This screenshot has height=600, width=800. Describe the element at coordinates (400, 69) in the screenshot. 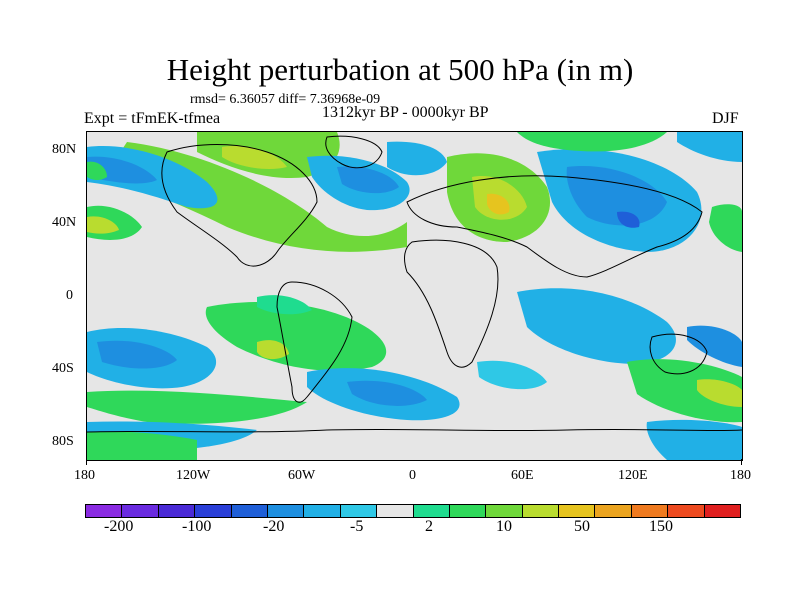

I see `chart-title: Height perturbation at 500 hPa (in m)` at that location.